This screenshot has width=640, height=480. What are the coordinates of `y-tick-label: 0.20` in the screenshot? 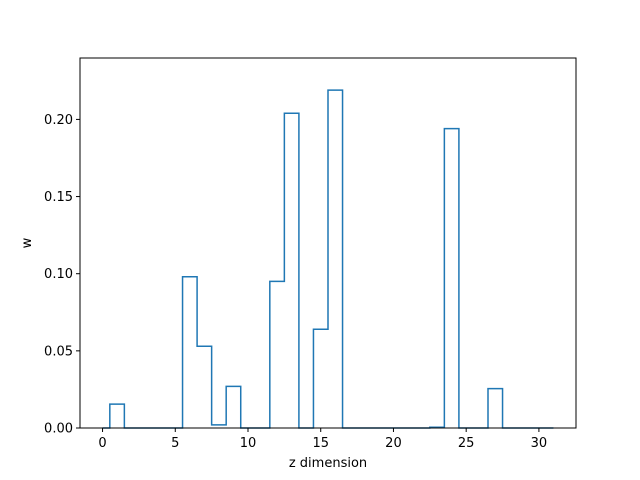 It's located at (58, 120).